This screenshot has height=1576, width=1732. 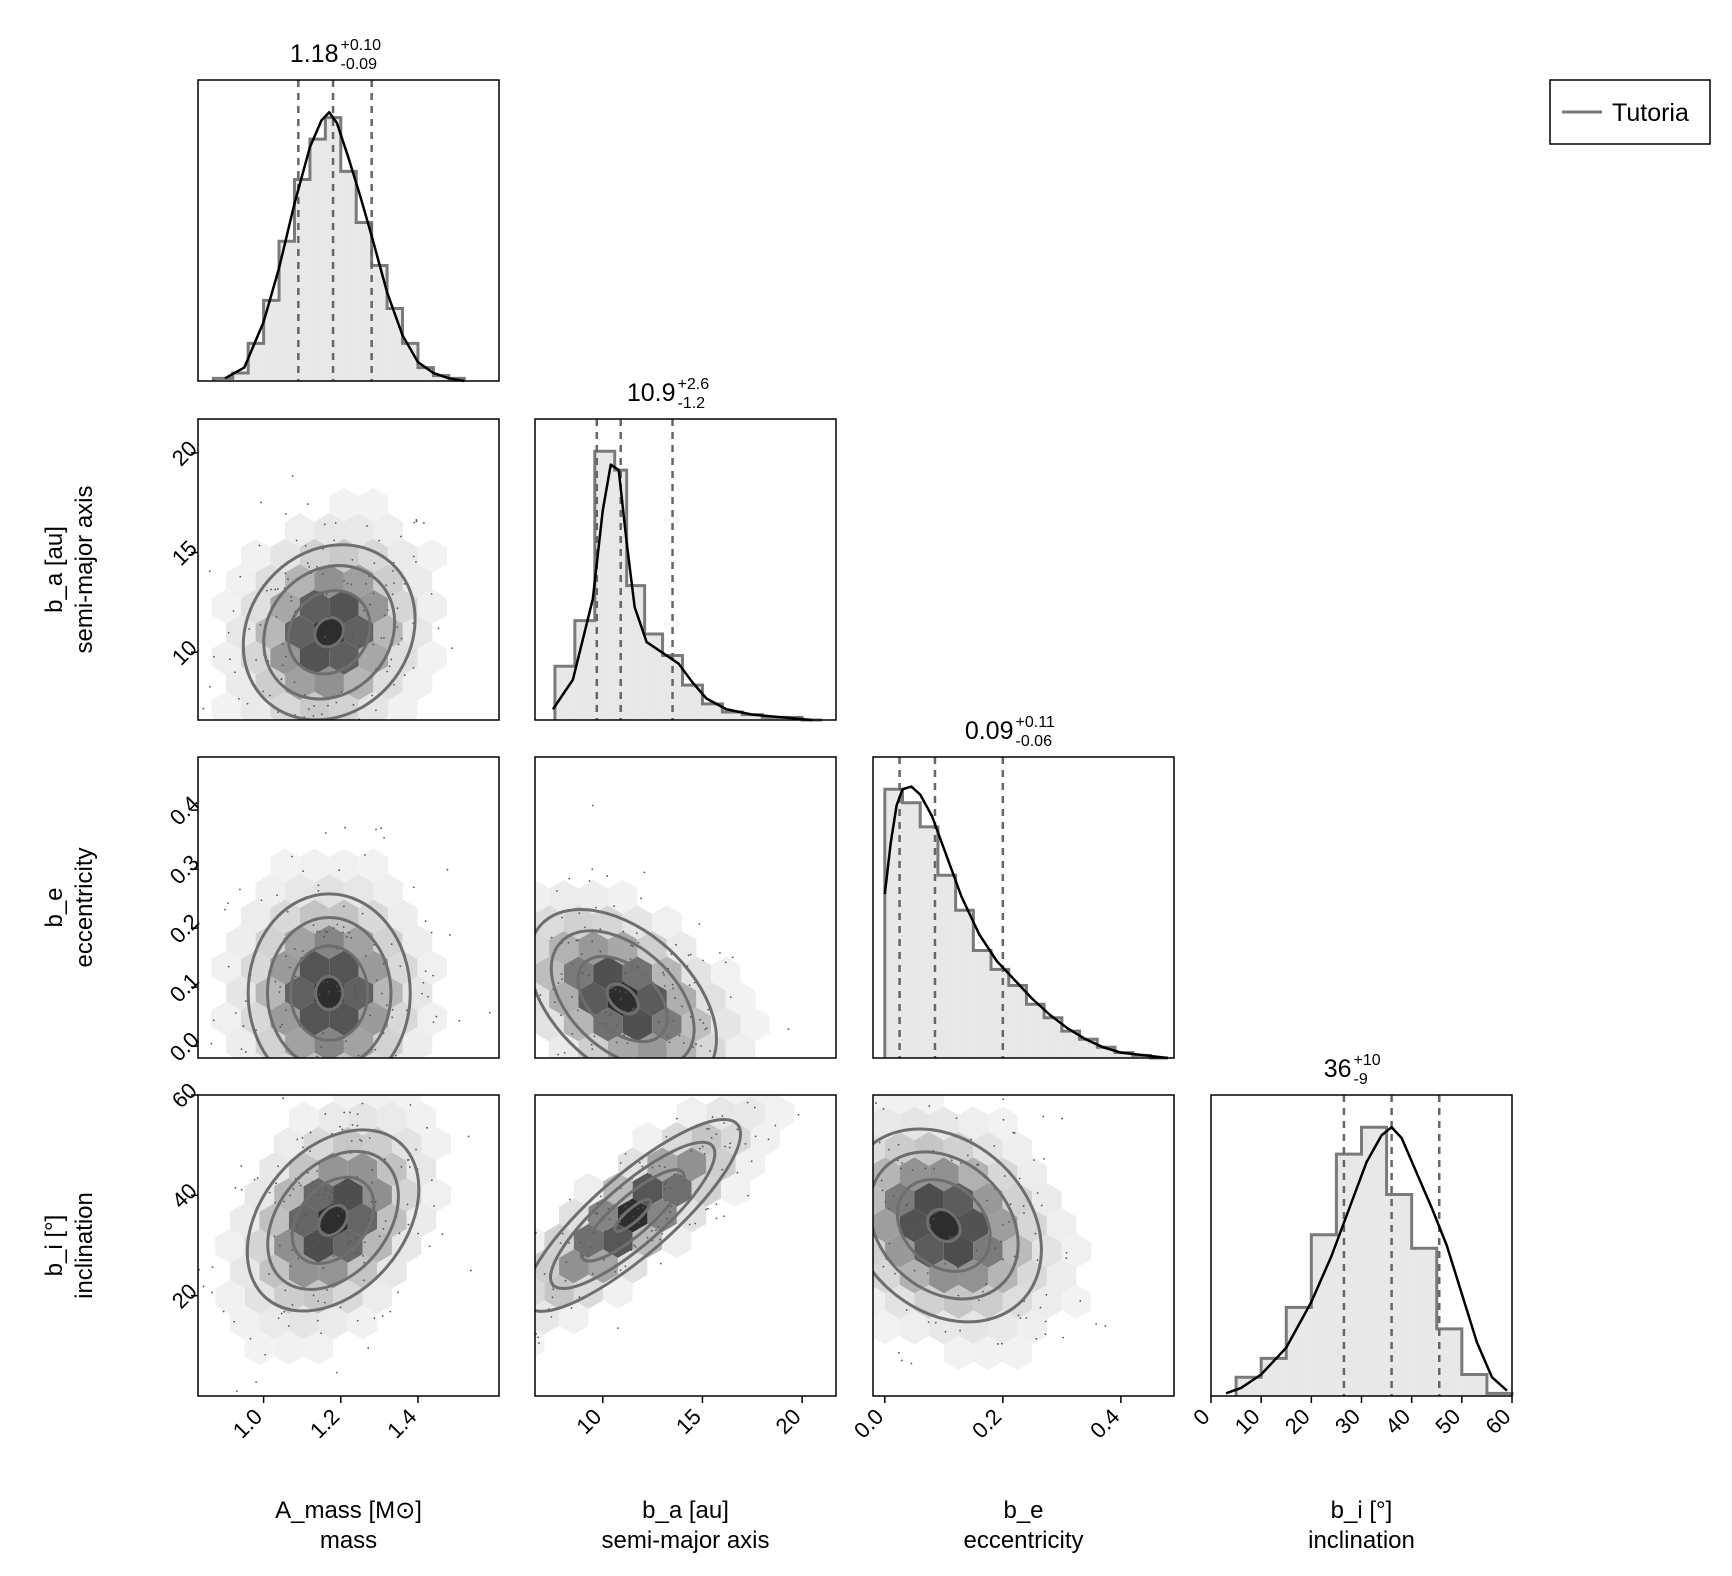 I want to click on x-axis-sublabel: eccentricity, so click(x=1023, y=1540).